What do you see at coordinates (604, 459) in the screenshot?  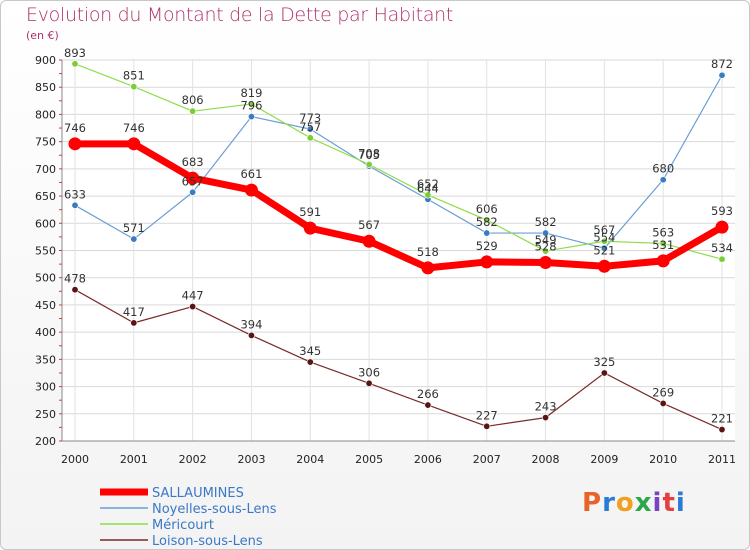 I see `x-tick-label: 2009` at bounding box center [604, 459].